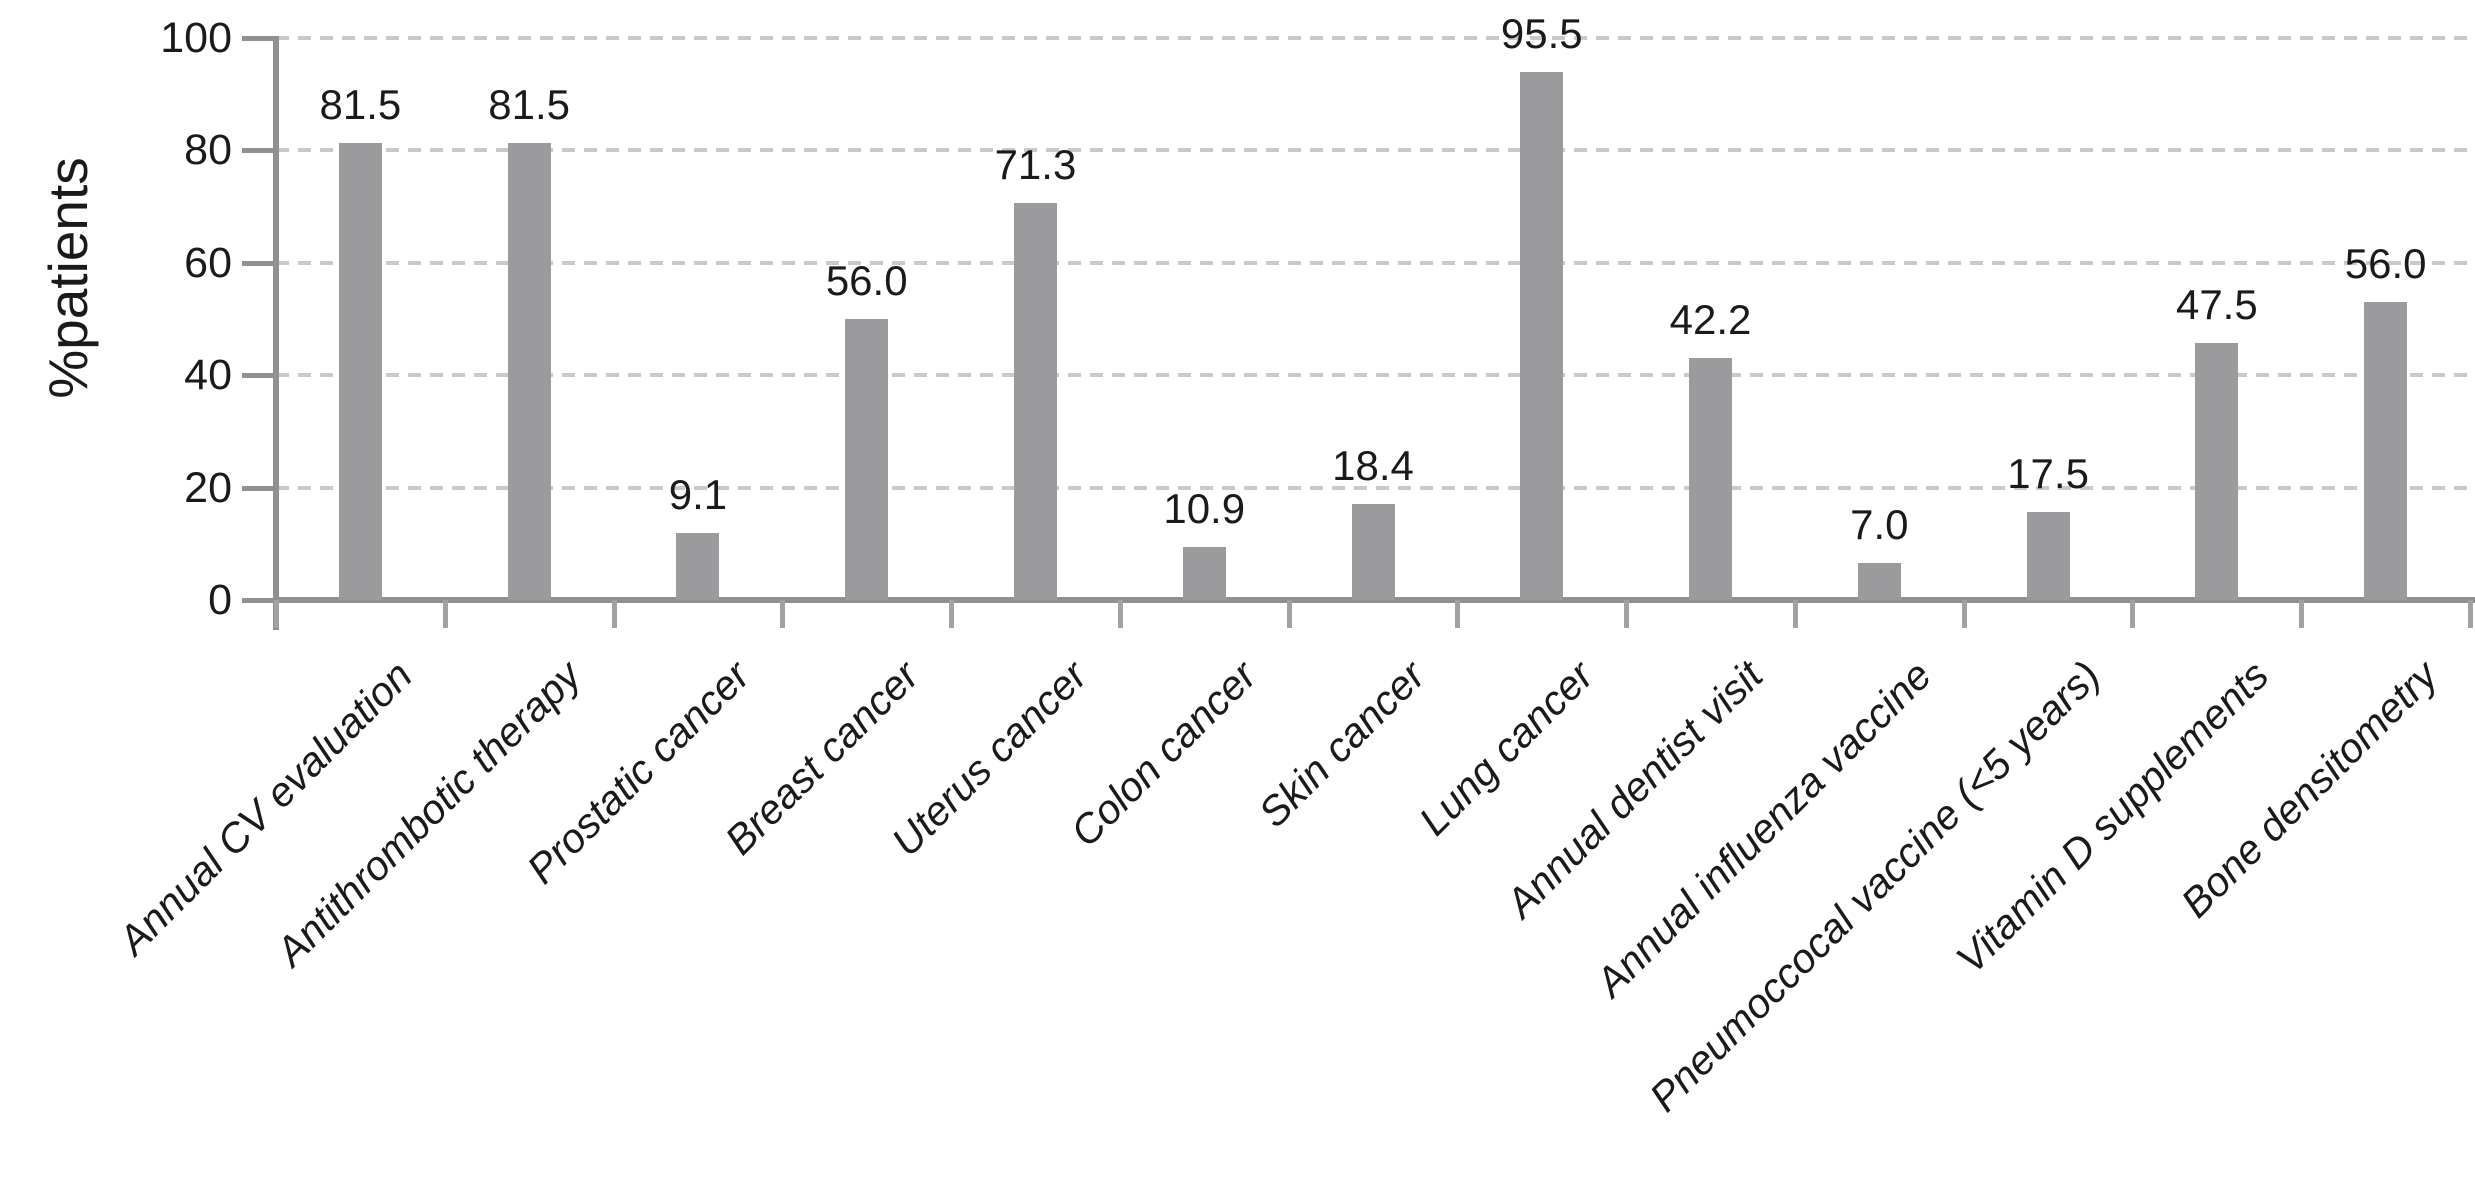 Image resolution: width=2475 pixels, height=1185 pixels. I want to click on y-tick-label-80: 80, so click(208, 150).